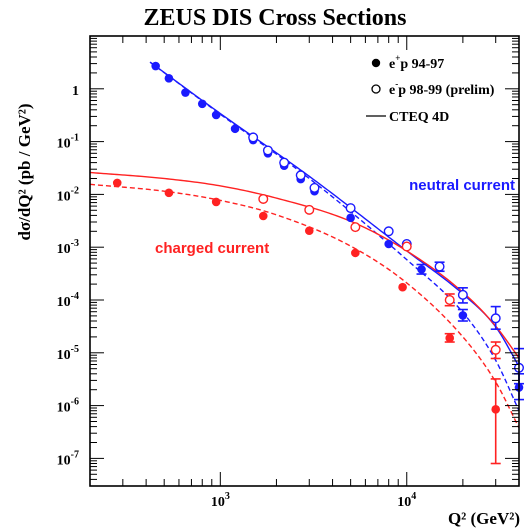 Image resolution: width=529 pixels, height=531 pixels. I want to click on y-tick-label: 10⁻⁴, so click(68, 300).